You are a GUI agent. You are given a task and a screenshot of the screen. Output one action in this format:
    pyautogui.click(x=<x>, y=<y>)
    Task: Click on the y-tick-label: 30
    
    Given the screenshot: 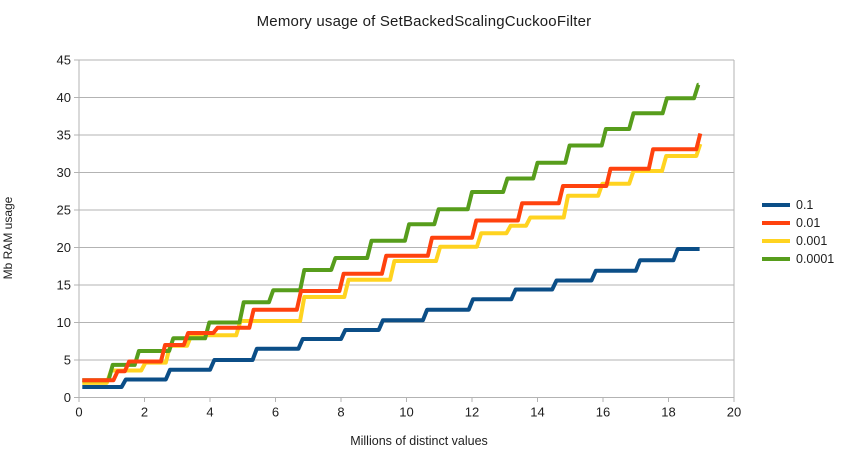 What is the action you would take?
    pyautogui.click(x=64, y=172)
    